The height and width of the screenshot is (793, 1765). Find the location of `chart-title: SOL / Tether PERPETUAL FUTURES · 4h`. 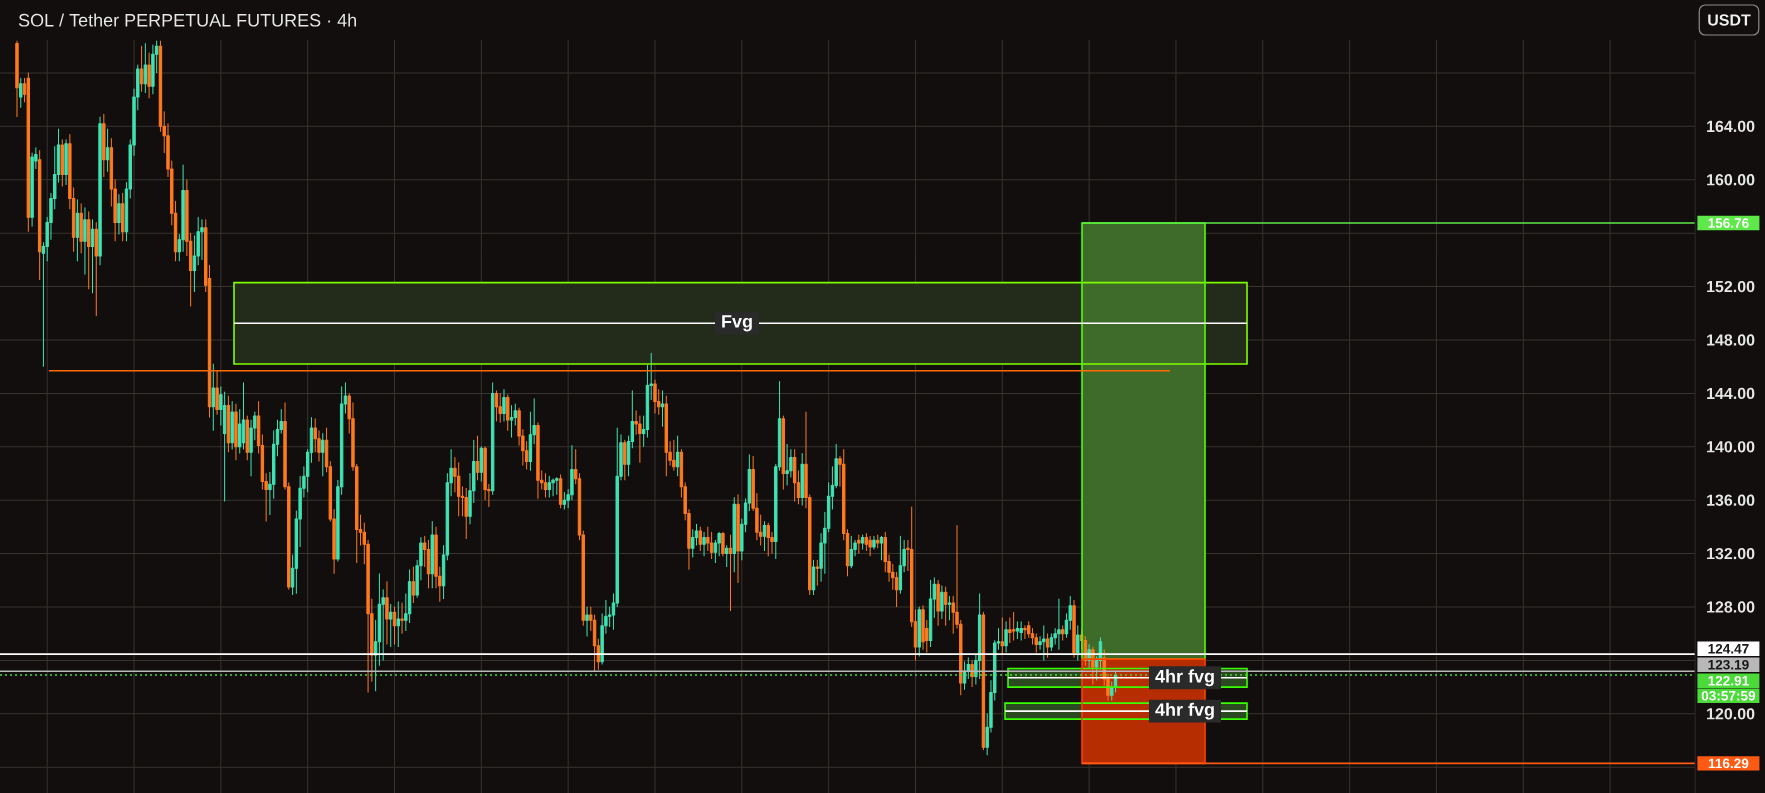

chart-title: SOL / Tether PERPETUAL FUTURES · 4h is located at coordinates (187, 20).